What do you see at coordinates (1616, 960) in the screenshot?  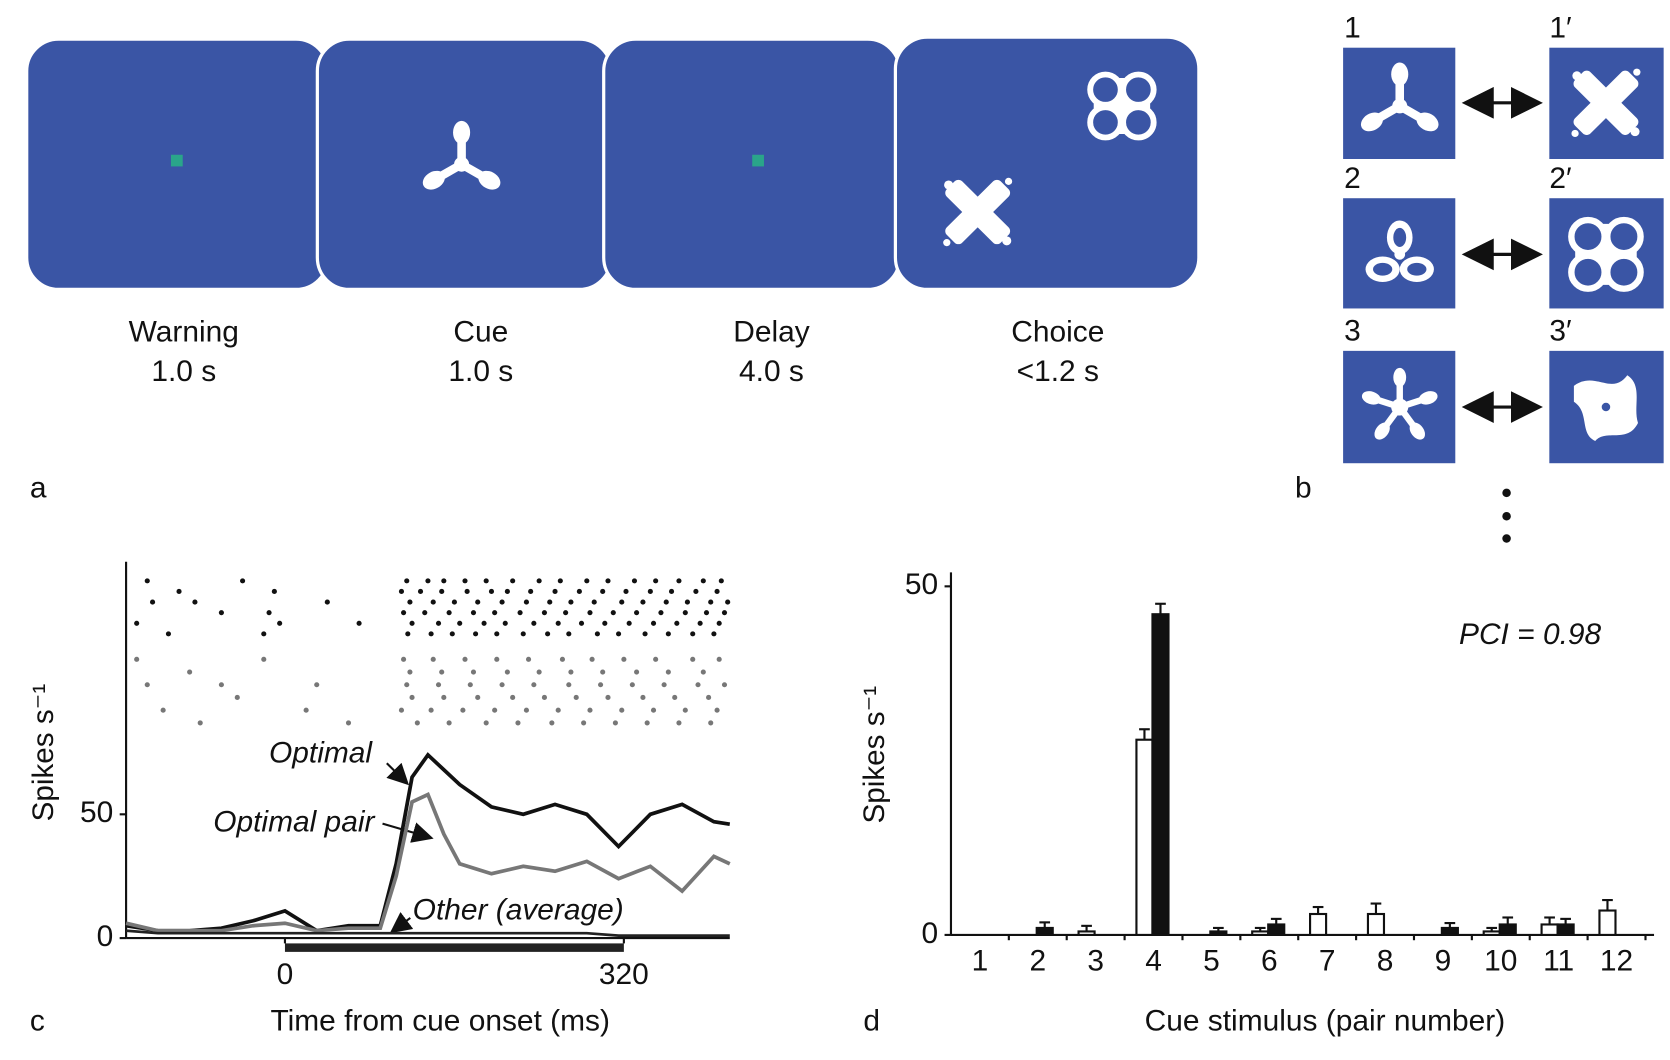 I see `x-tick-label: 12` at bounding box center [1616, 960].